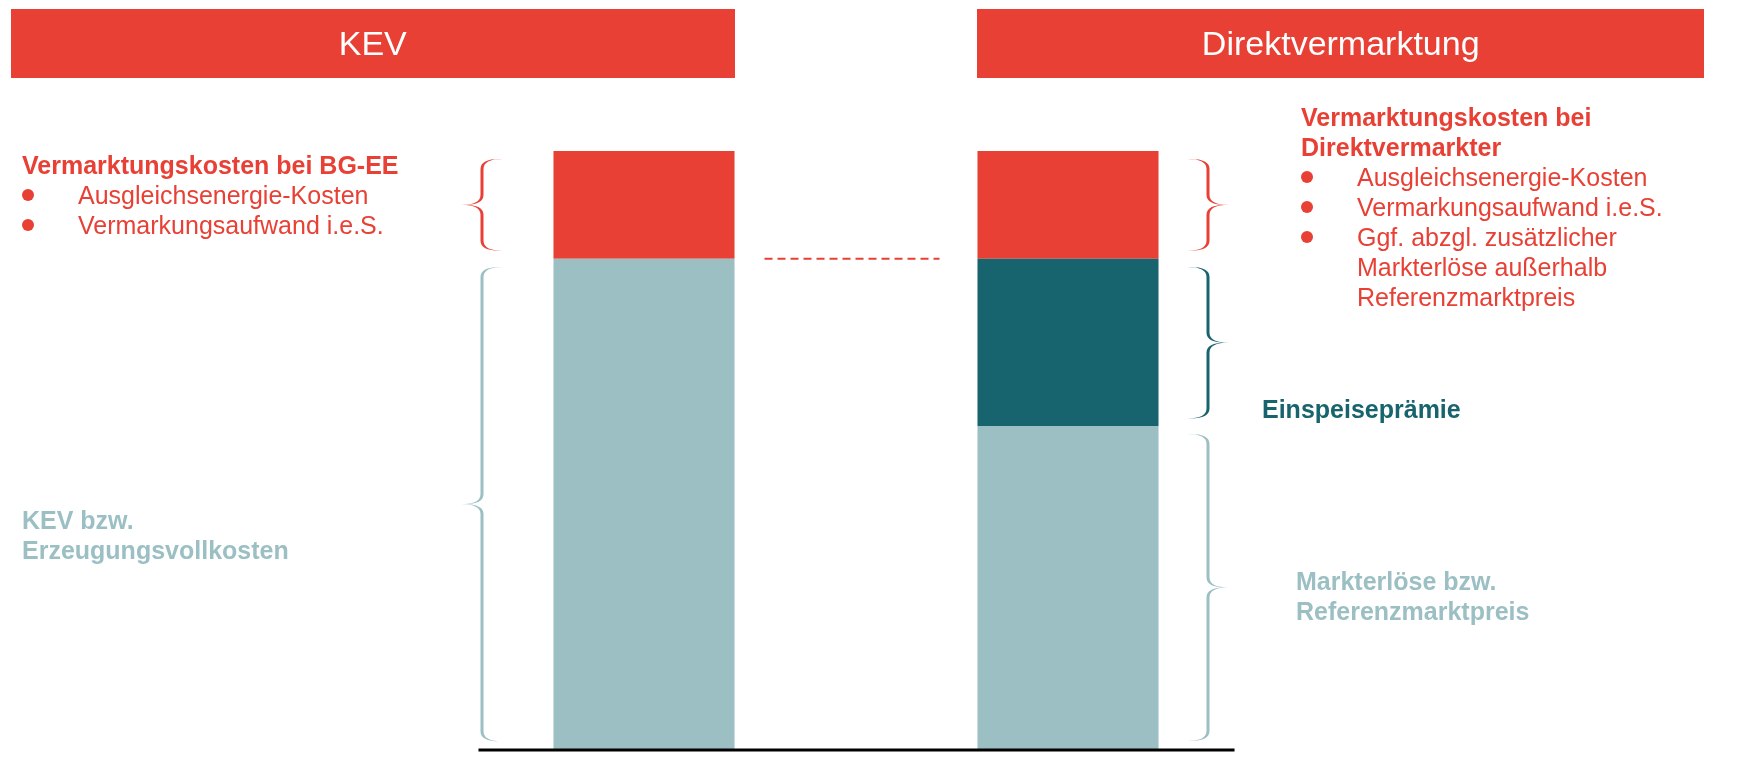  Describe the element at coordinates (156, 535) in the screenshot. I see `annotation: KEV bzw. Erzeugungsvollkosten` at that location.